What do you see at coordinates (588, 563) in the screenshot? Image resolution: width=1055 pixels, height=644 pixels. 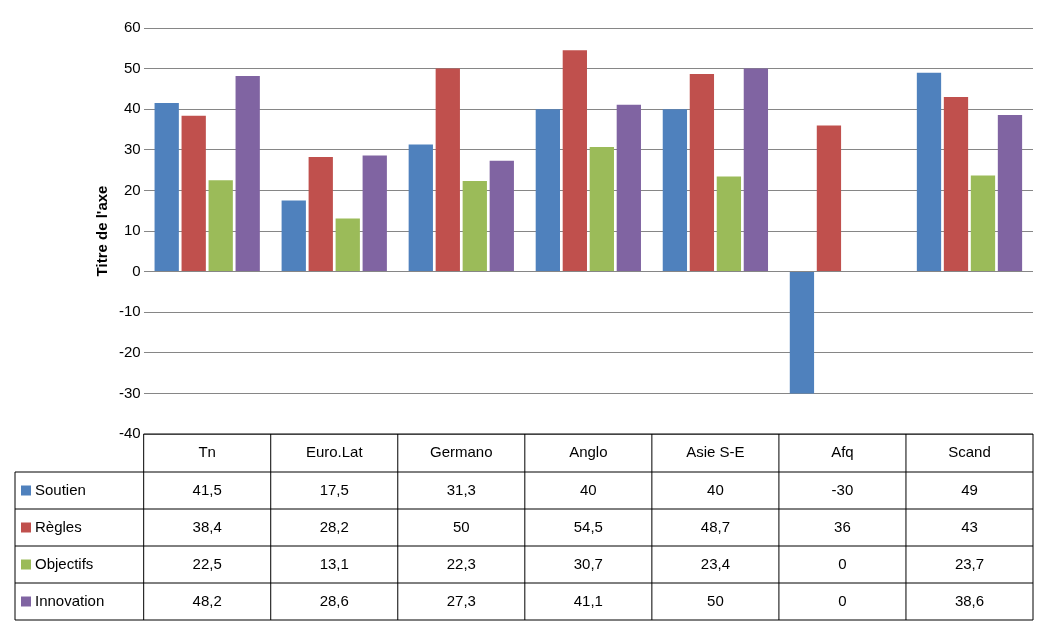 I see `data-label: 30,7` at bounding box center [588, 563].